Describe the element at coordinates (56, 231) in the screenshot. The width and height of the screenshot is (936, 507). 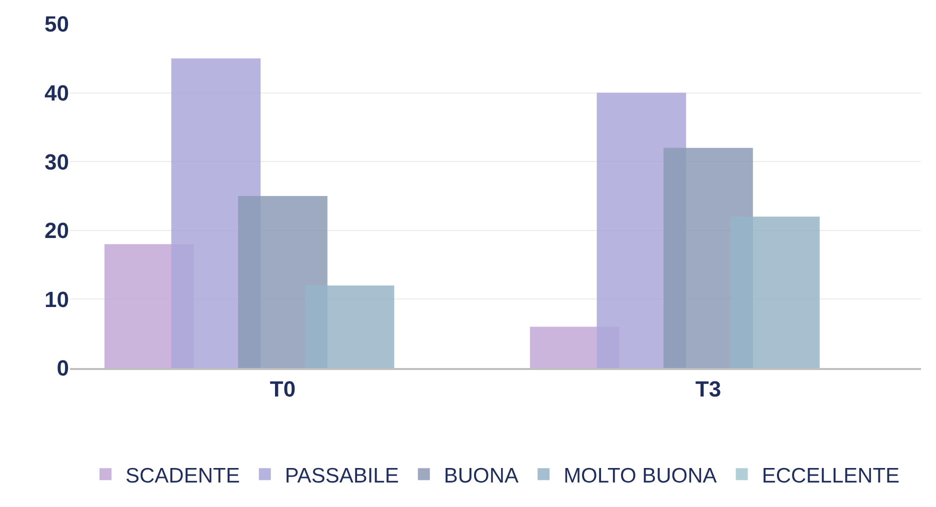
I see `y-tick-label: 20` at that location.